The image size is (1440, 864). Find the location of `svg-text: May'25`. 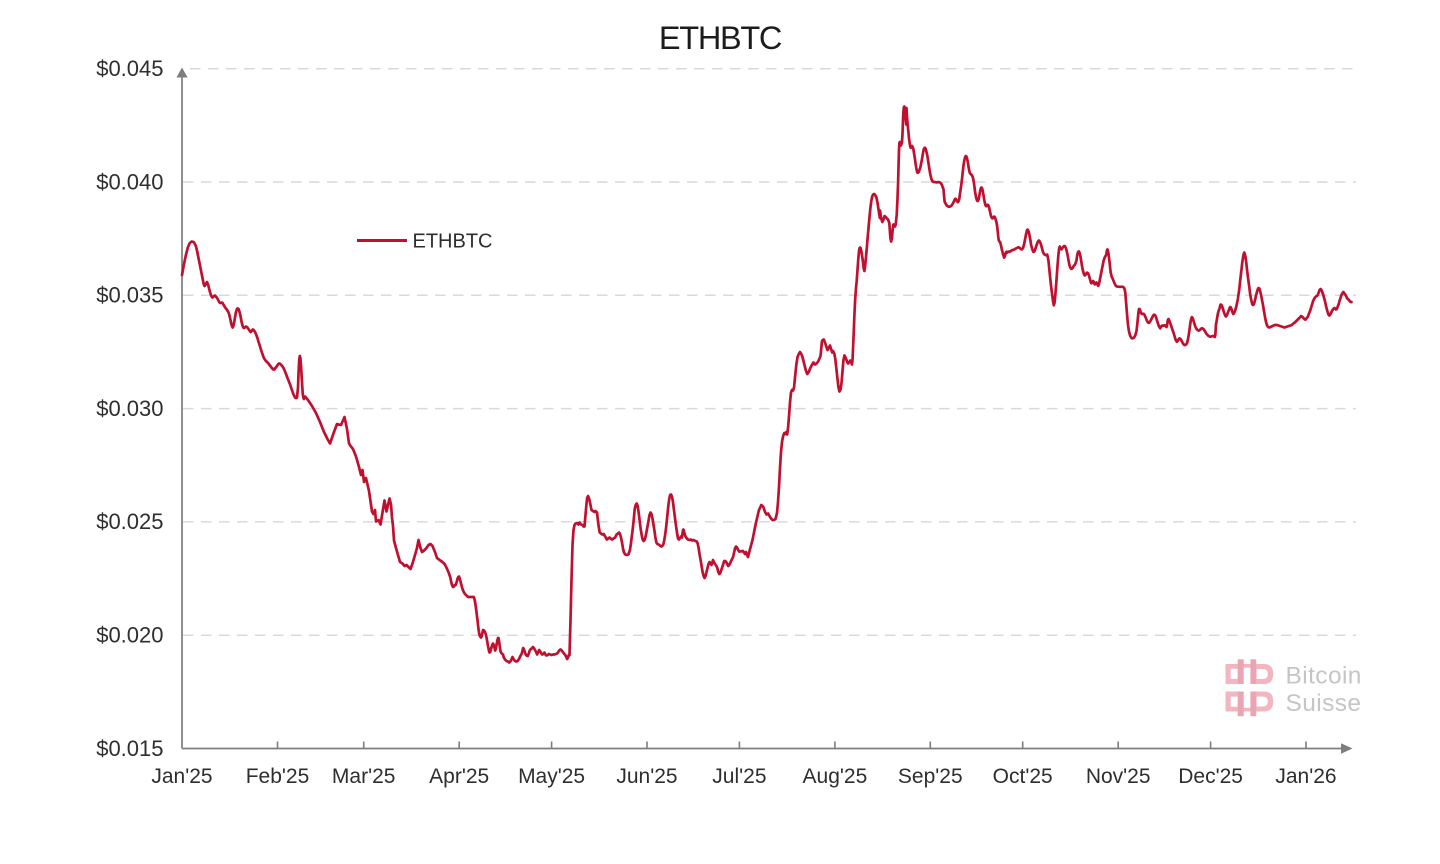

svg-text: May'25 is located at coordinates (551, 776).